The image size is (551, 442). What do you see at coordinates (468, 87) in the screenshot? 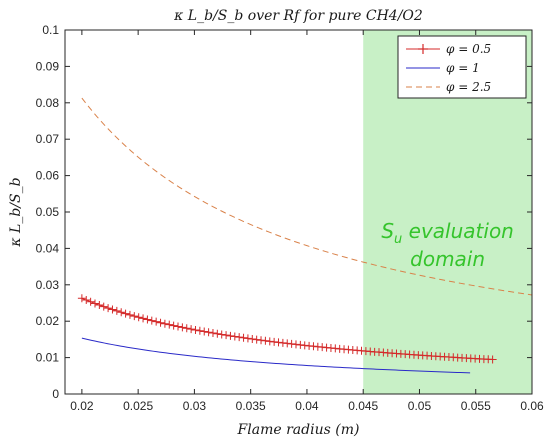
I see `legend-label-2: φ = 2.5` at bounding box center [468, 87].